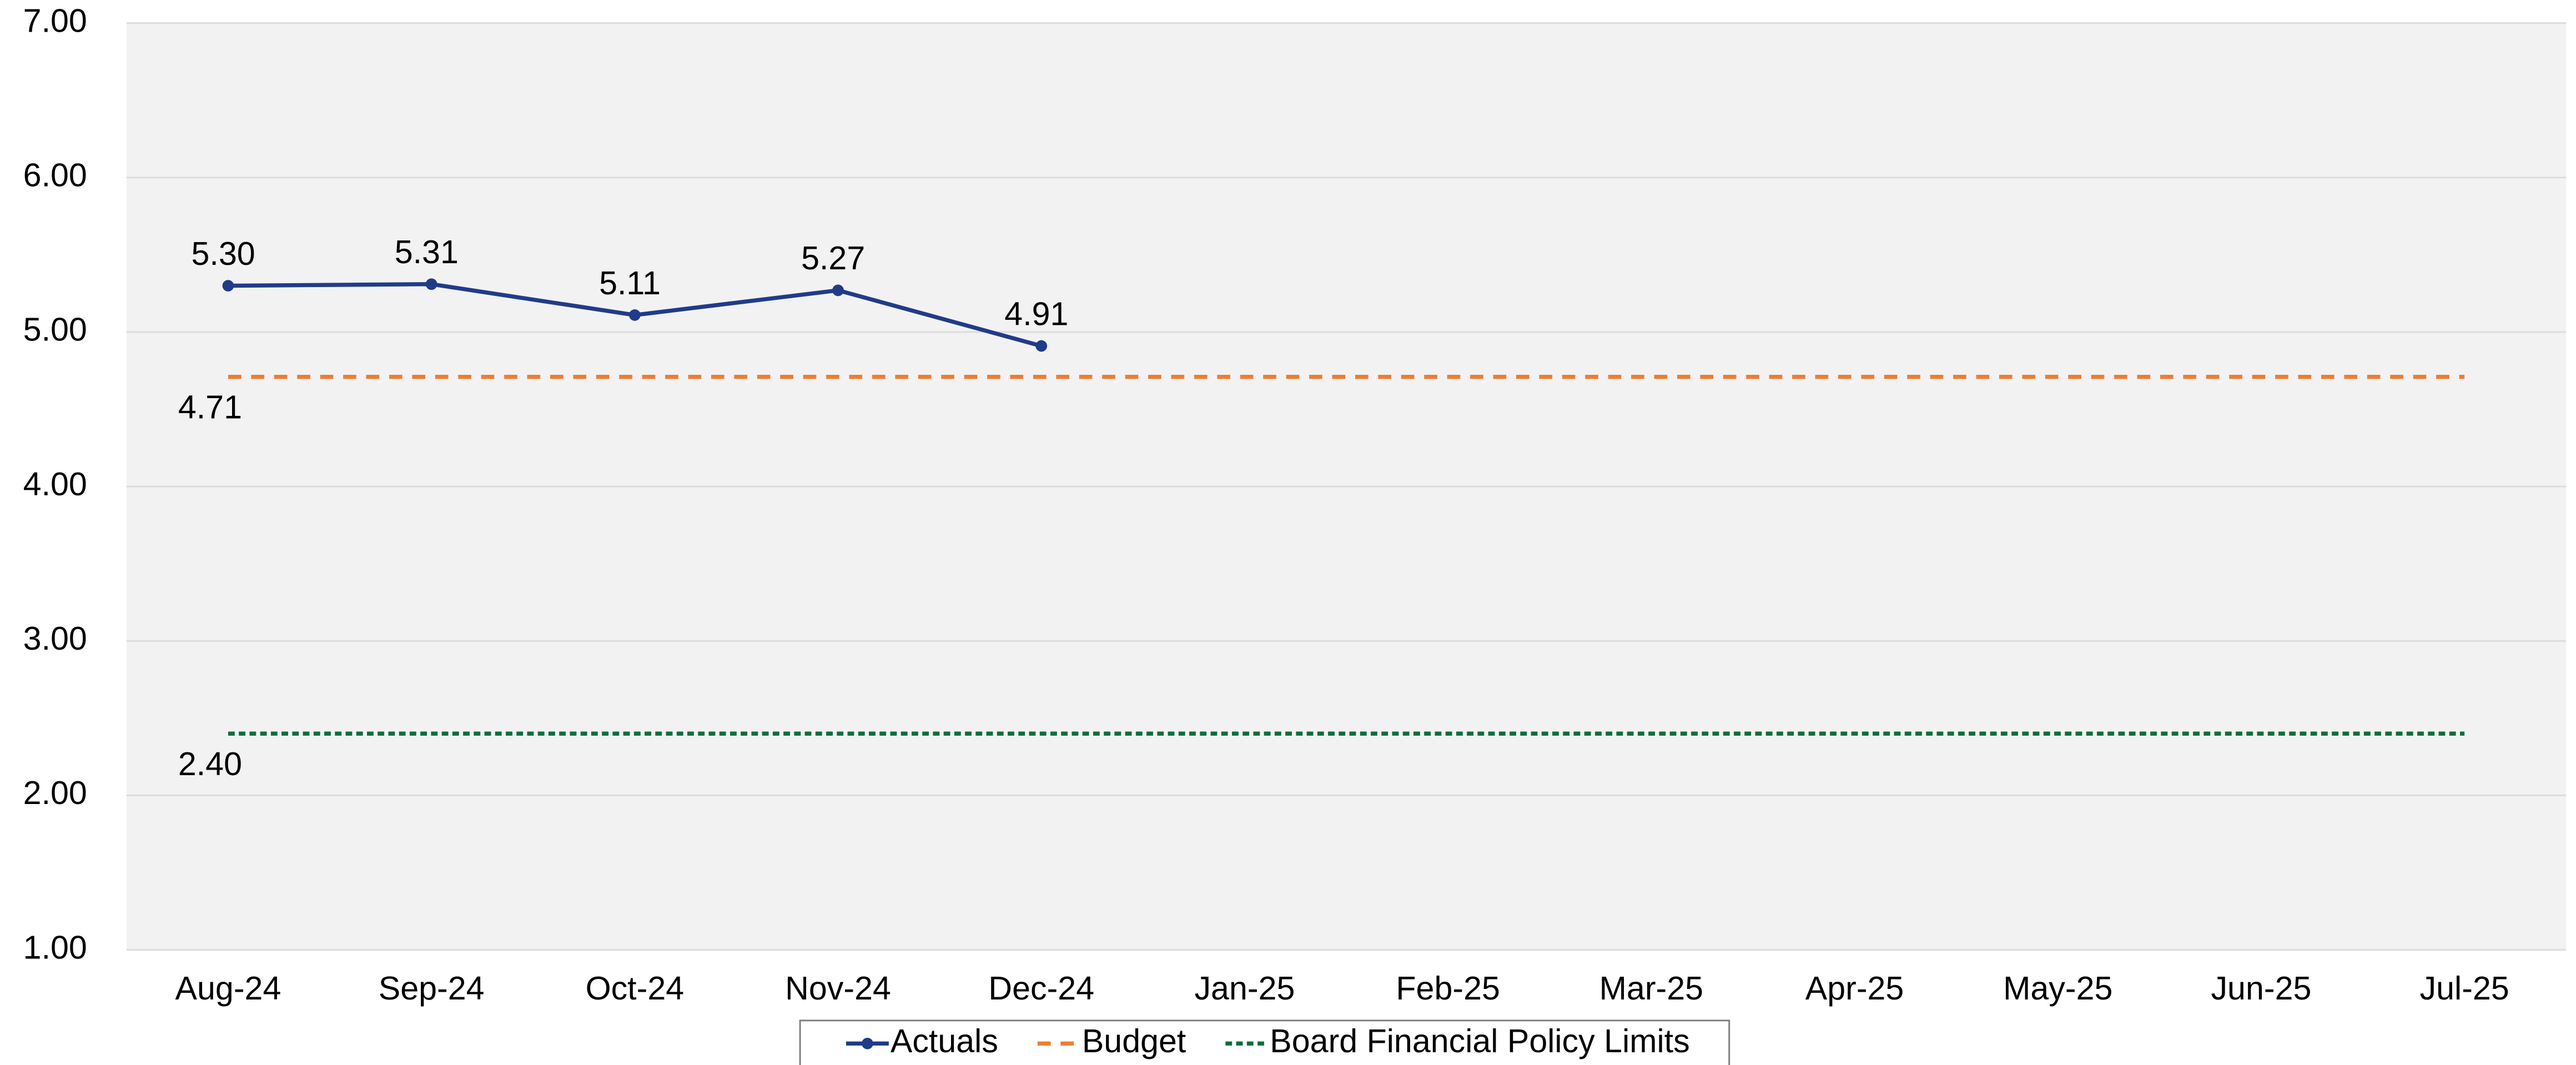 The image size is (2576, 1065). What do you see at coordinates (630, 283) in the screenshot?
I see `data-label: 5.11` at bounding box center [630, 283].